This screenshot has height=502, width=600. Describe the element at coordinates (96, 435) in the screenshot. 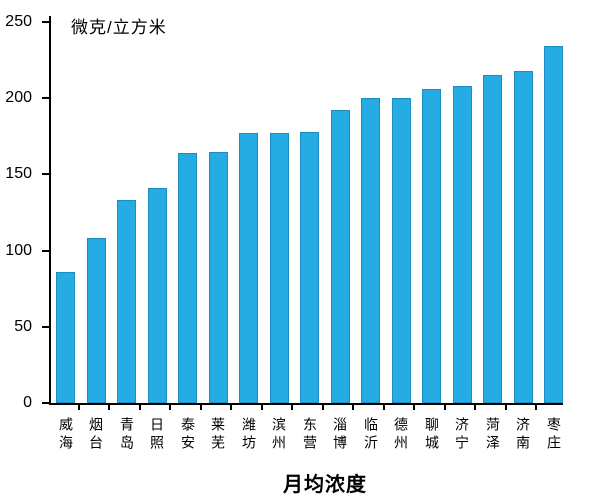

I see `x-category-label: 烟台` at that location.